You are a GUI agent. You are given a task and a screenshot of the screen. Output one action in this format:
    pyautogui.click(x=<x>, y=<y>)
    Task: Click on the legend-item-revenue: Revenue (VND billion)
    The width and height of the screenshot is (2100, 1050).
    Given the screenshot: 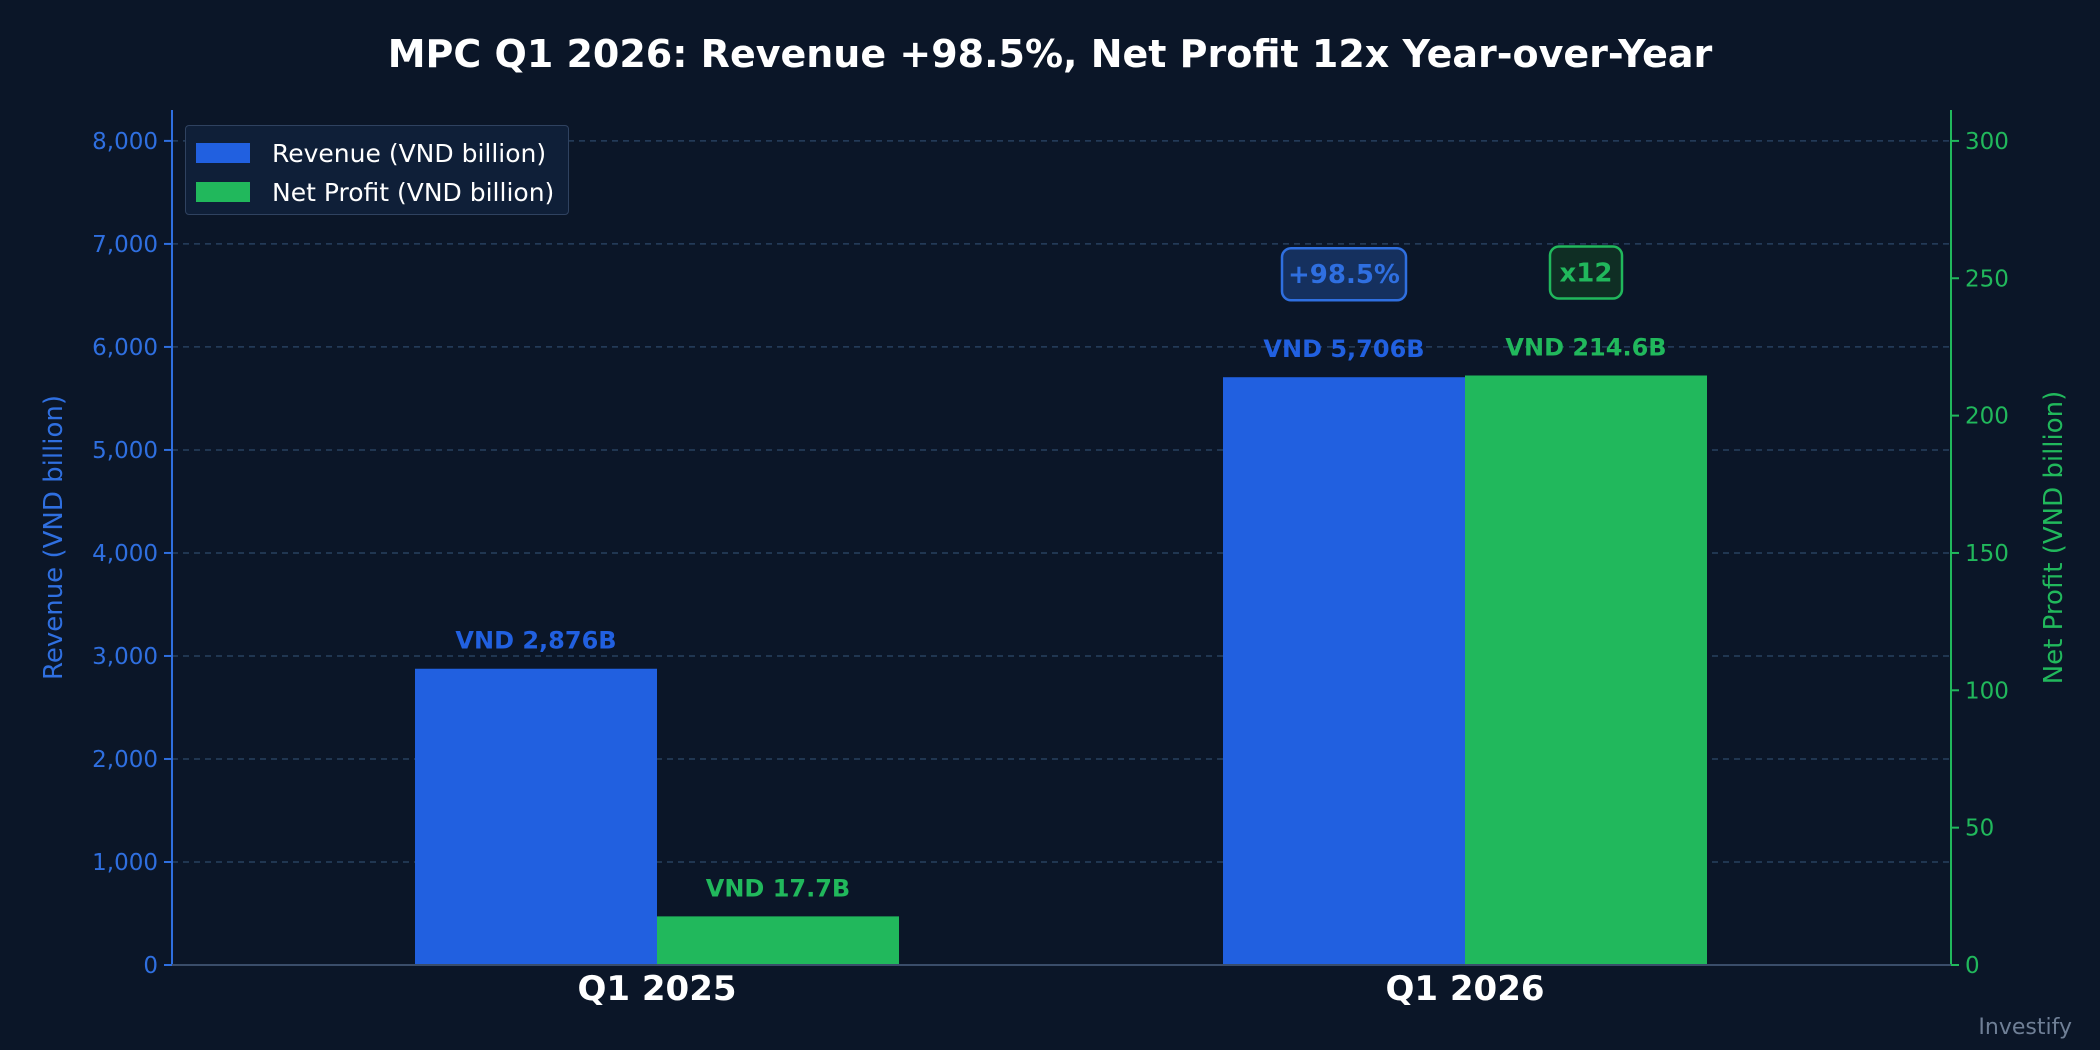 What is the action you would take?
    pyautogui.click(x=371, y=153)
    